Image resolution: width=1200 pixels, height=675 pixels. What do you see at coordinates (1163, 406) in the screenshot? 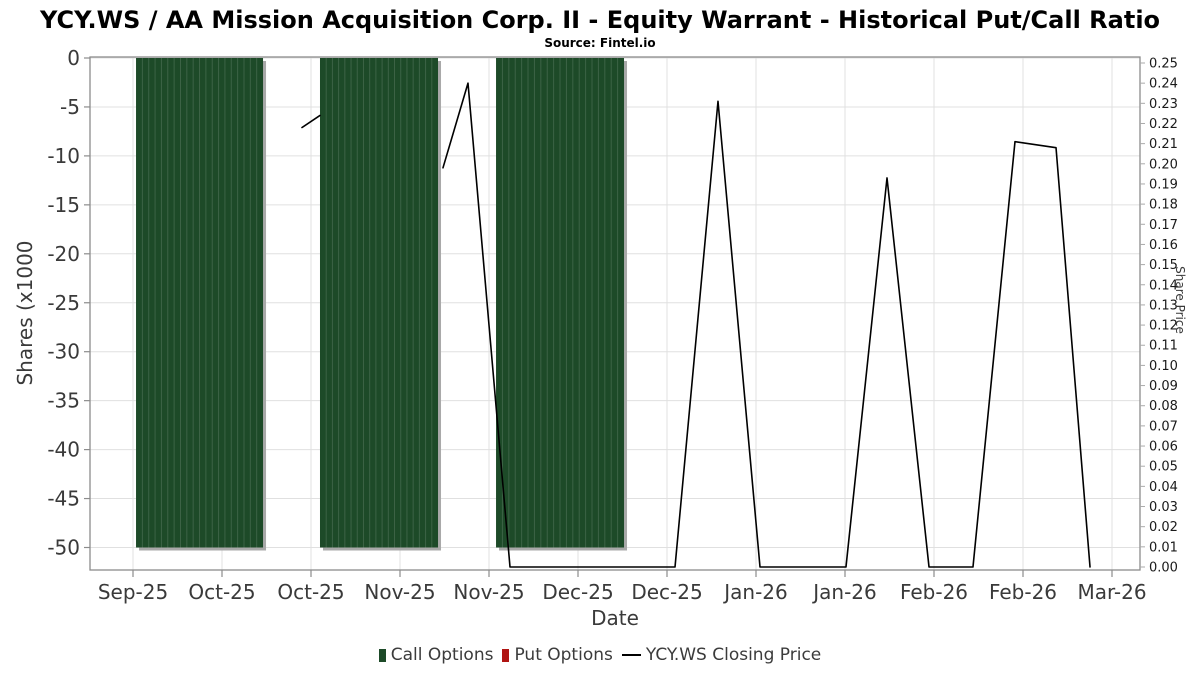
I see `y-right-tick-label: 0.08` at bounding box center [1163, 406].